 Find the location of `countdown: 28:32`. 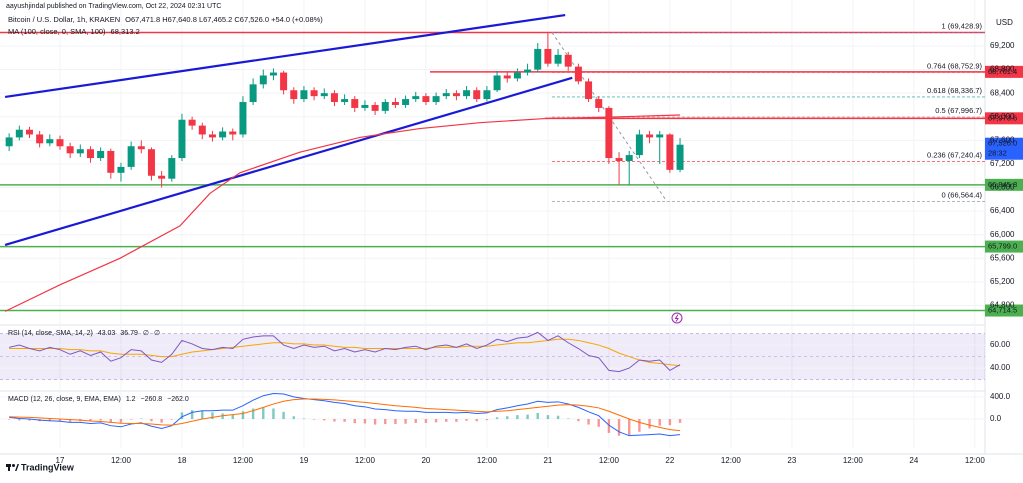

countdown: 28:32 is located at coordinates (997, 153).